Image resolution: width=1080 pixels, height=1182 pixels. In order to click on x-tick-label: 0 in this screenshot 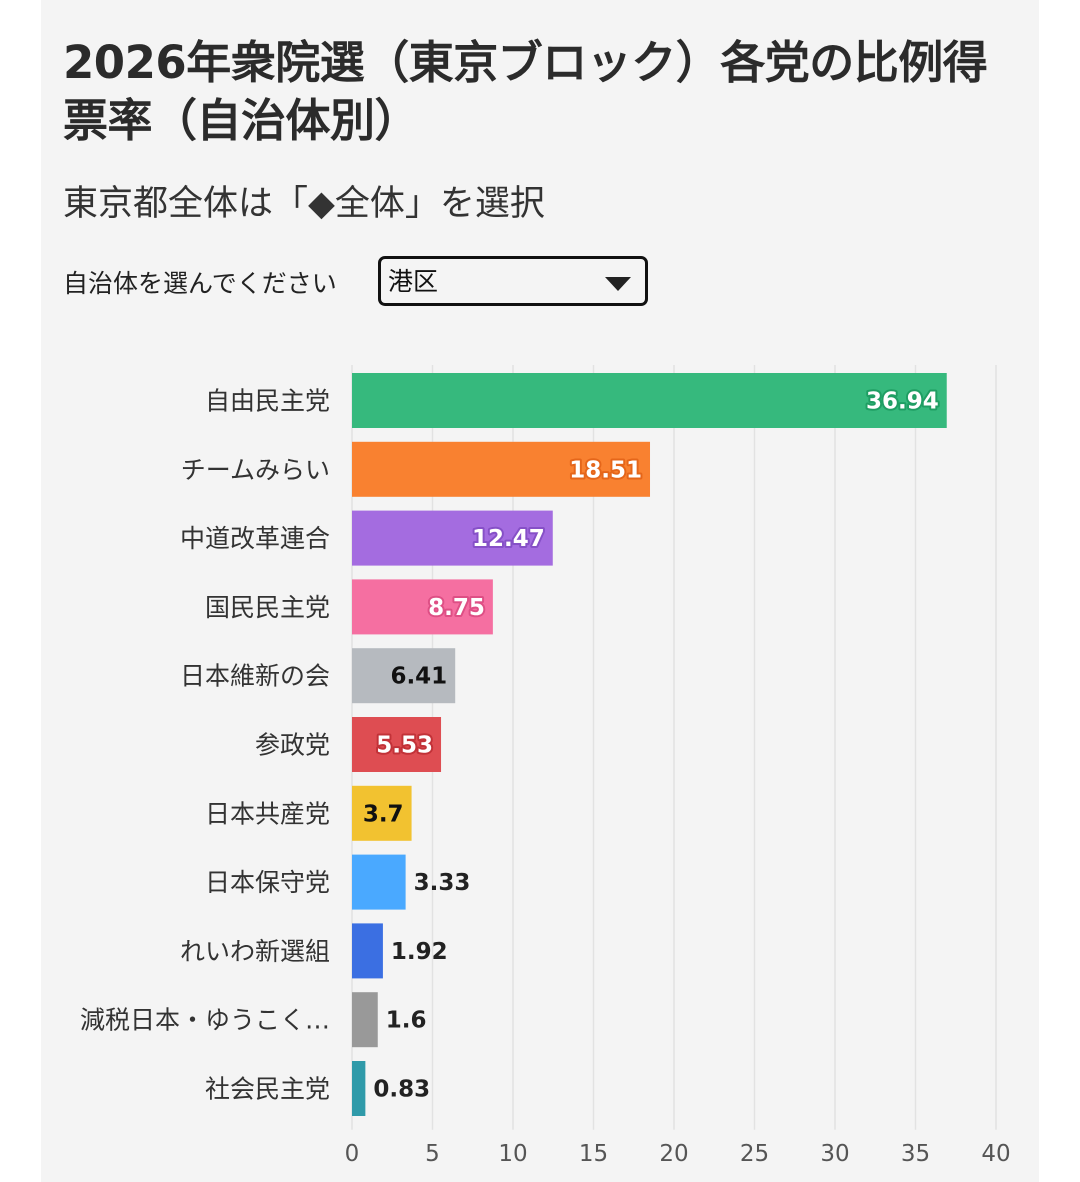, I will do `click(352, 1154)`.